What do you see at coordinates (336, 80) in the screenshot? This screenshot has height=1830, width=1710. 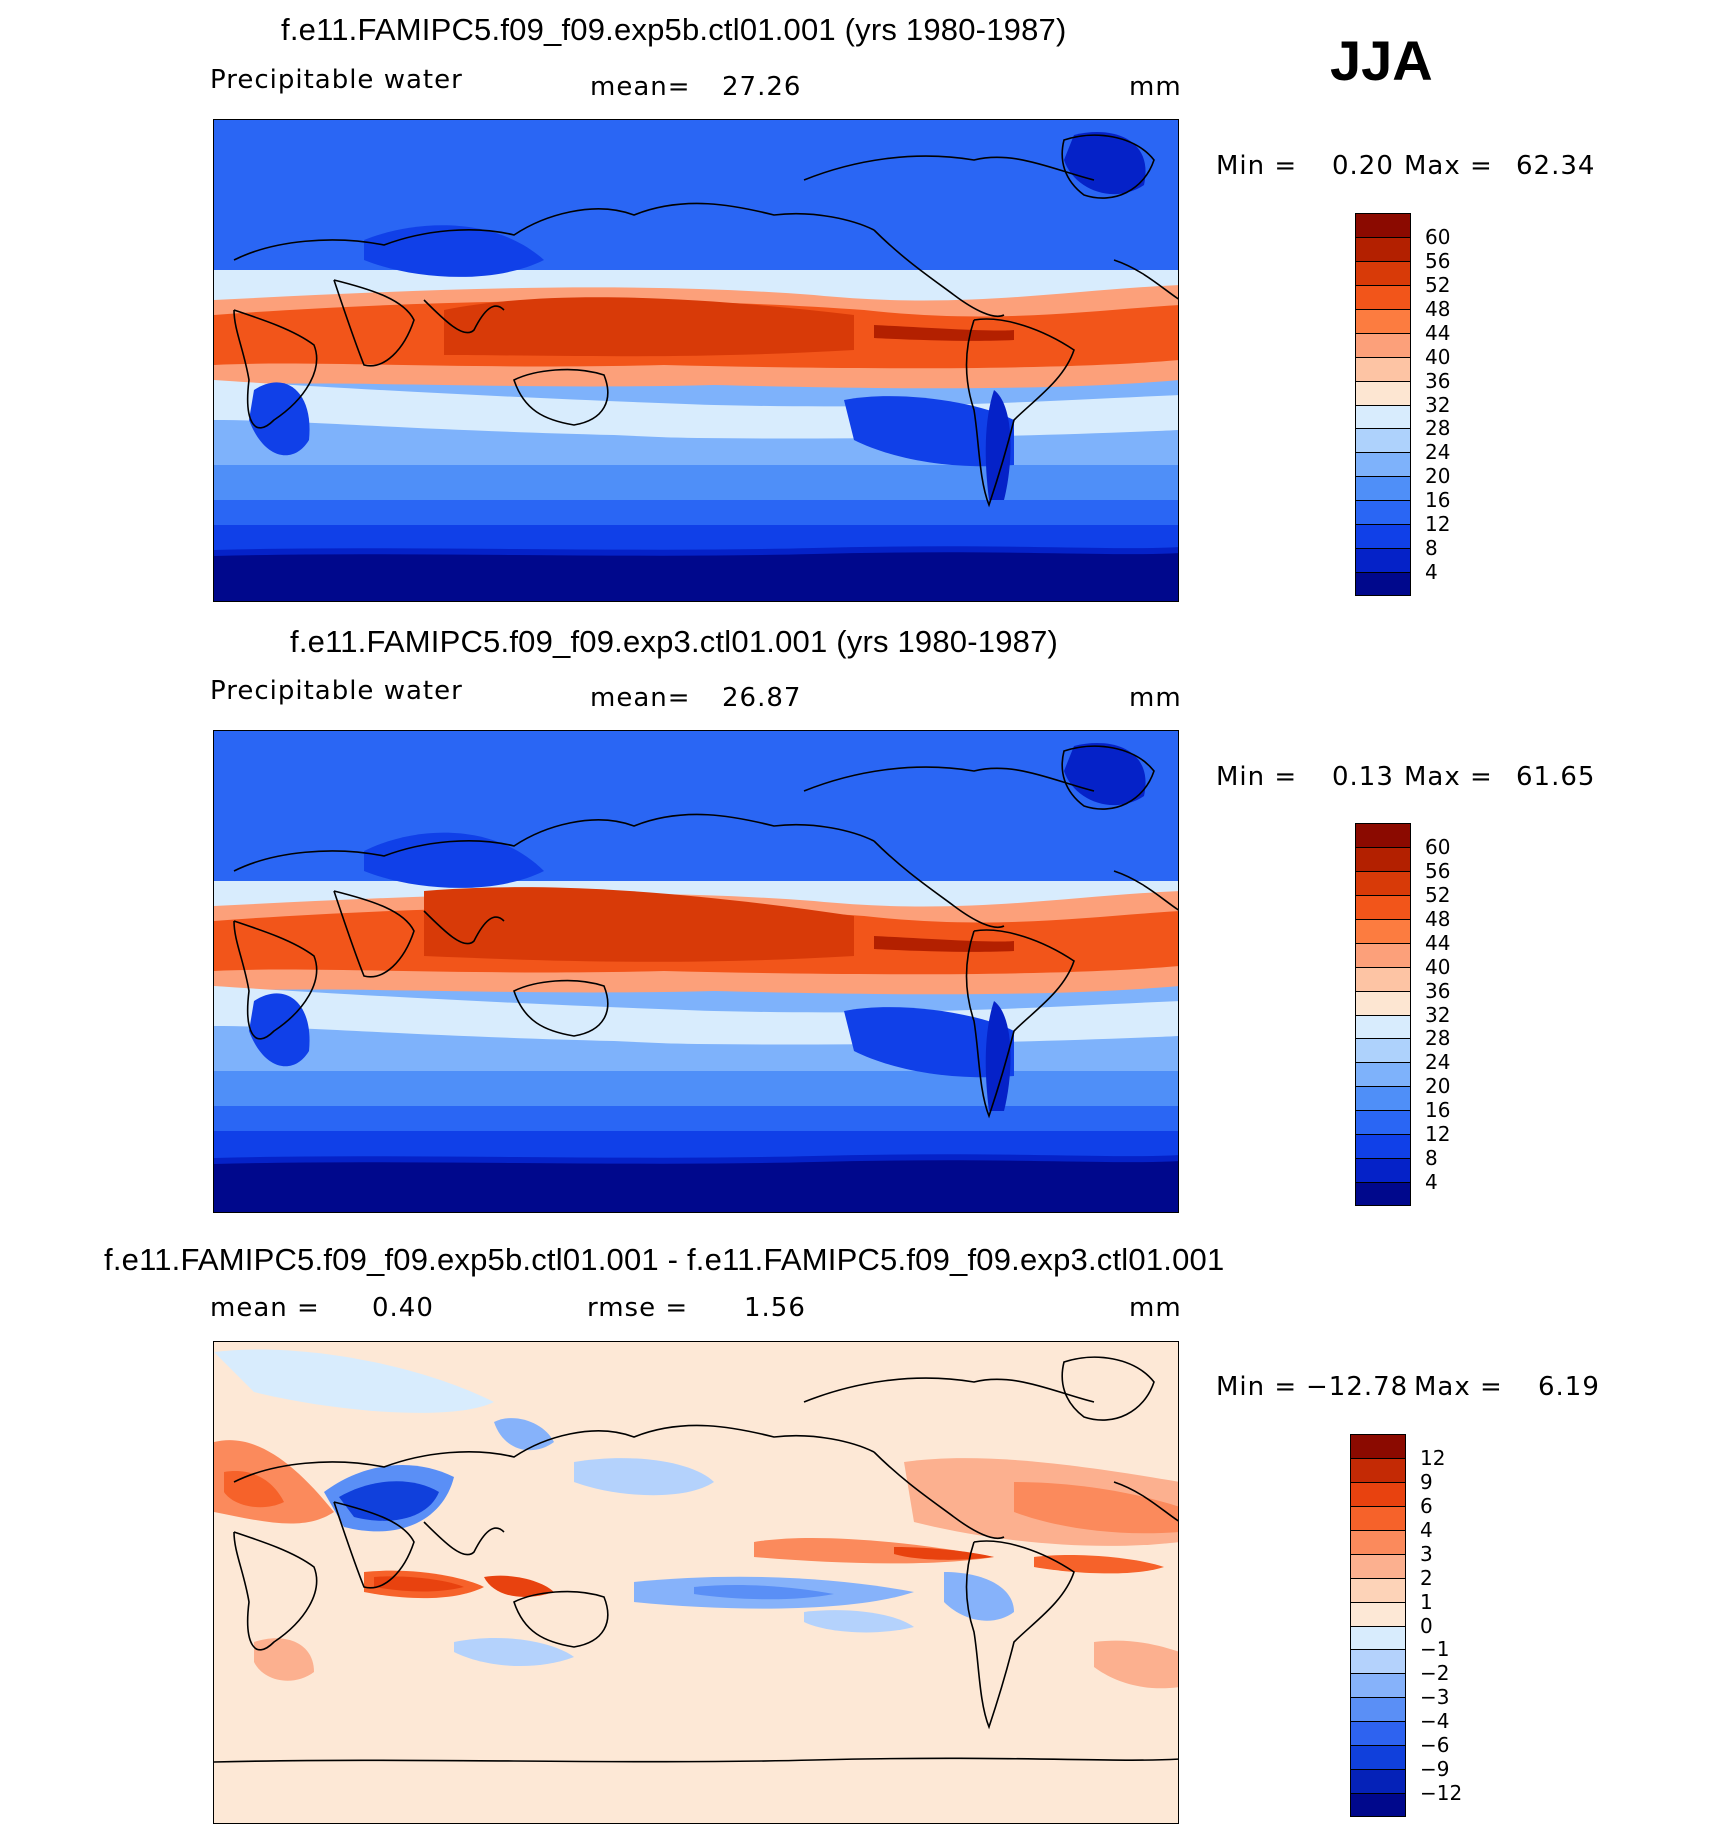 I see `panel-1-variable: Precipitable water` at bounding box center [336, 80].